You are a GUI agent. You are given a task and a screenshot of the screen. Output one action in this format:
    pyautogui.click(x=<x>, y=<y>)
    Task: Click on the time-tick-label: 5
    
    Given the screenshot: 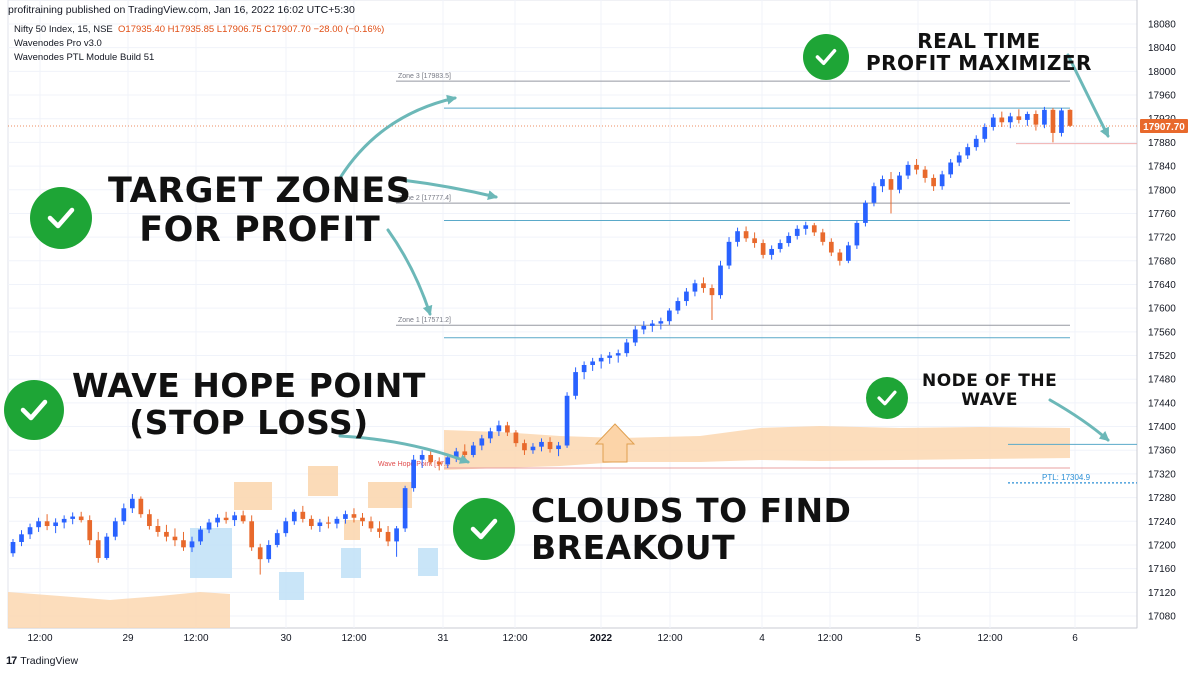 What is the action you would take?
    pyautogui.click(x=918, y=638)
    